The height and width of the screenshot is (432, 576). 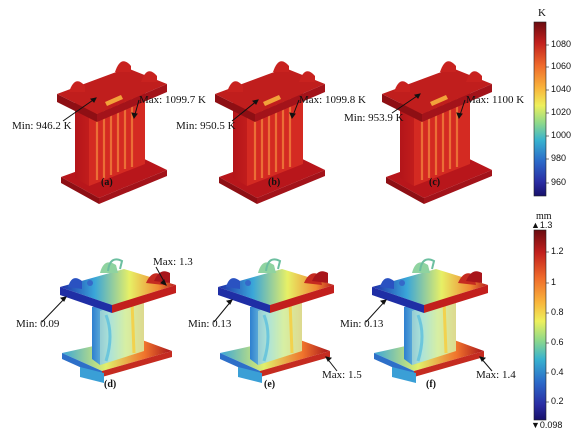 I want to click on deformation-tick: 1, so click(x=554, y=282).